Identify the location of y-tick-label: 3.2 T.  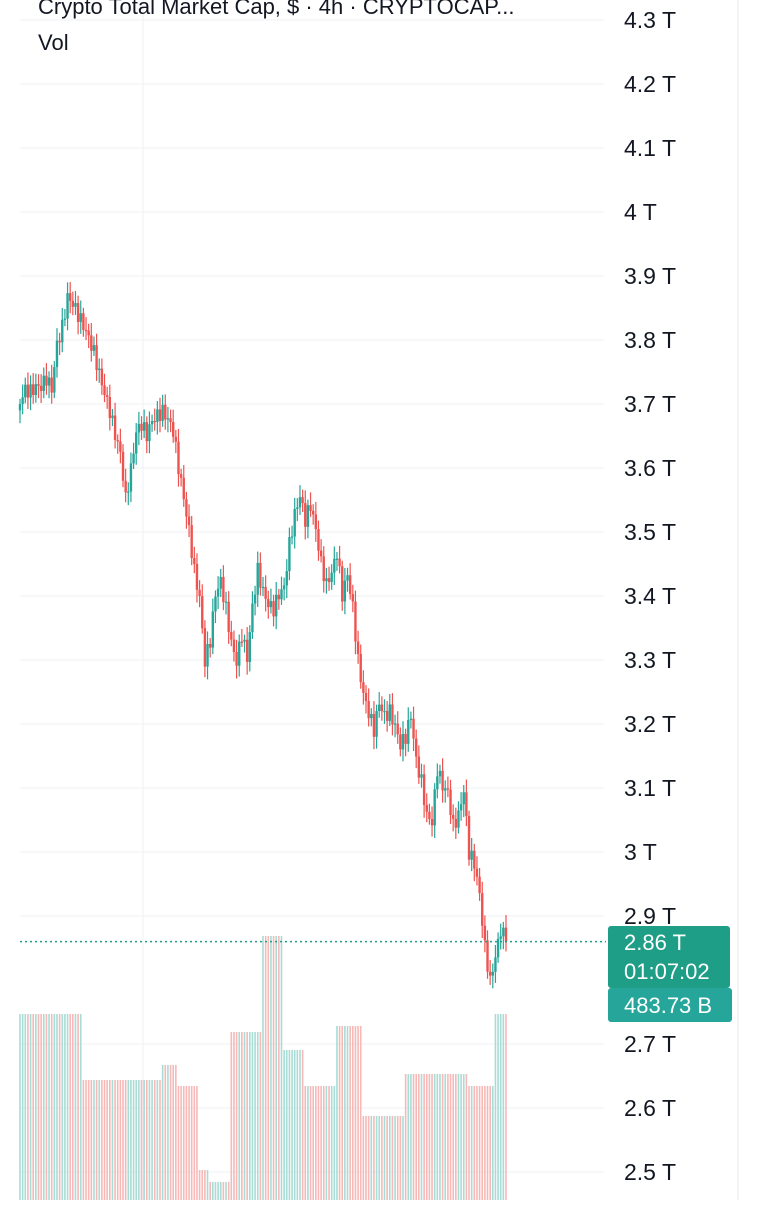
(650, 724).